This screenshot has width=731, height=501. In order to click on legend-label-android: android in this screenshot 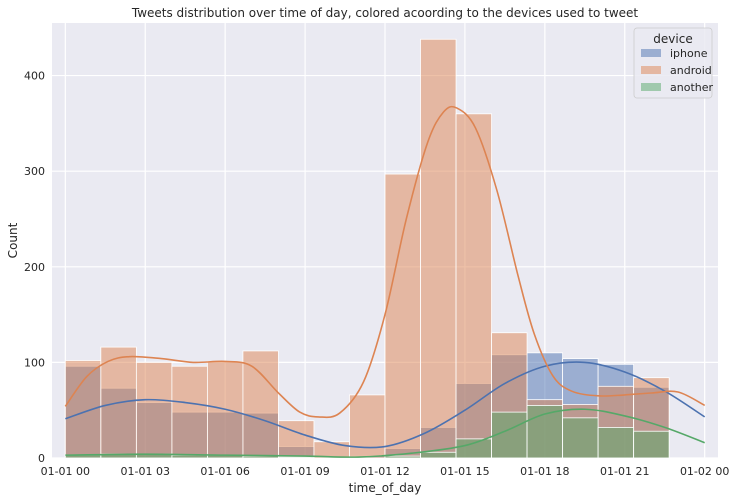, I will do `click(691, 70)`.